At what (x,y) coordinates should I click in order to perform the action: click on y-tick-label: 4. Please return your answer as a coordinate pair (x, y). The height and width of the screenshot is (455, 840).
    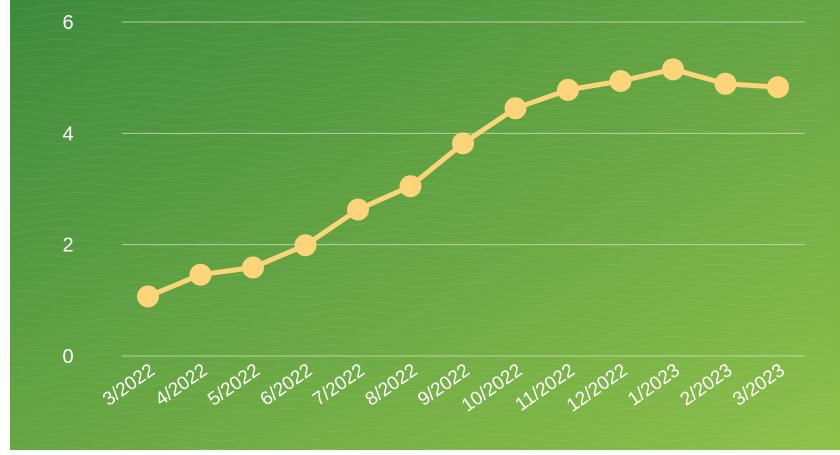
    Looking at the image, I should click on (67, 134).